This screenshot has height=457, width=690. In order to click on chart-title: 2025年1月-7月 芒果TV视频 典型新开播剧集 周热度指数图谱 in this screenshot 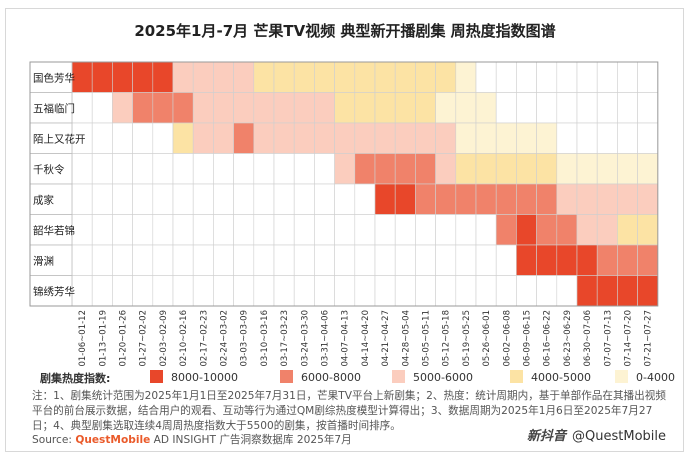, I will do `click(345, 31)`.